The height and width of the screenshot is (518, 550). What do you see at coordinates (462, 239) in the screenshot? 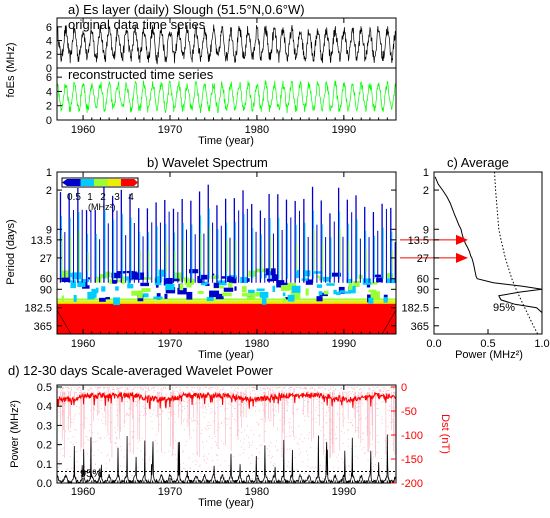
I see `panel-c-arrow-head` at bounding box center [462, 239].